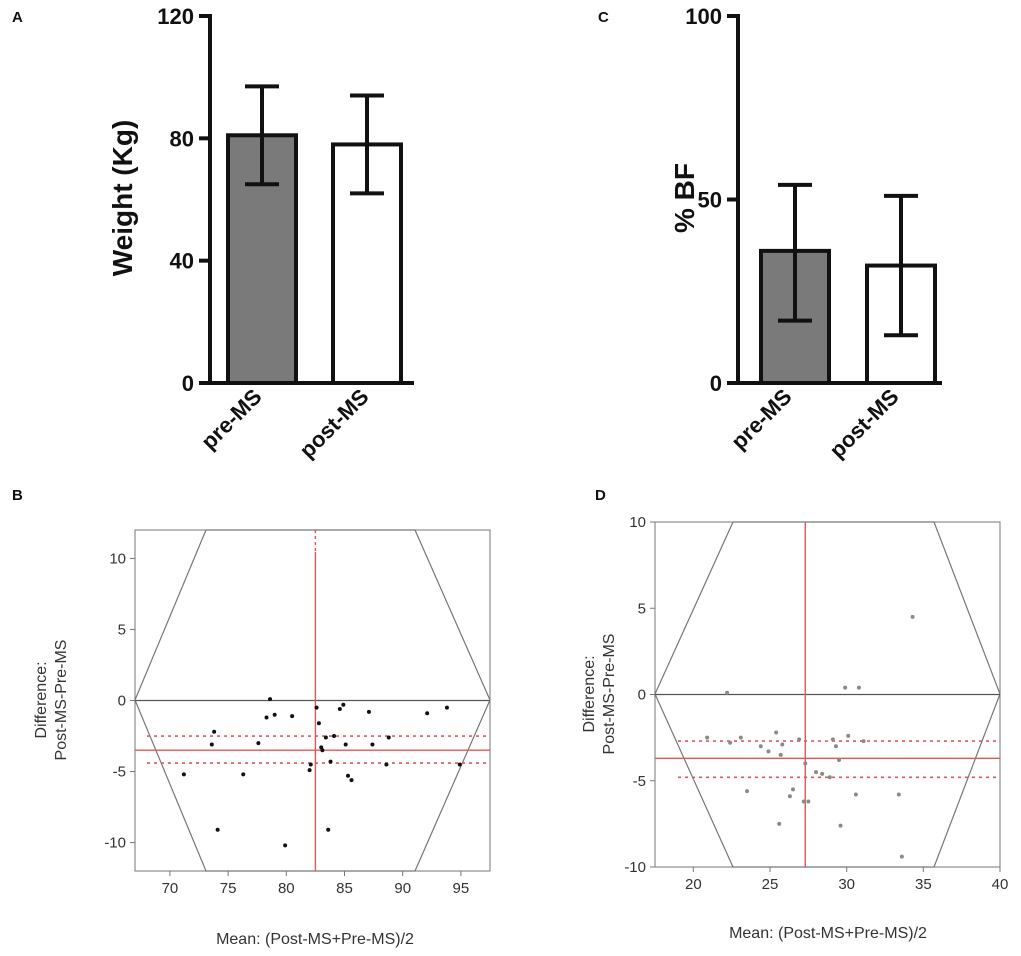 This screenshot has width=1021, height=956. What do you see at coordinates (846, 884) in the screenshot?
I see `panel-d-x-tick-label: 30` at bounding box center [846, 884].